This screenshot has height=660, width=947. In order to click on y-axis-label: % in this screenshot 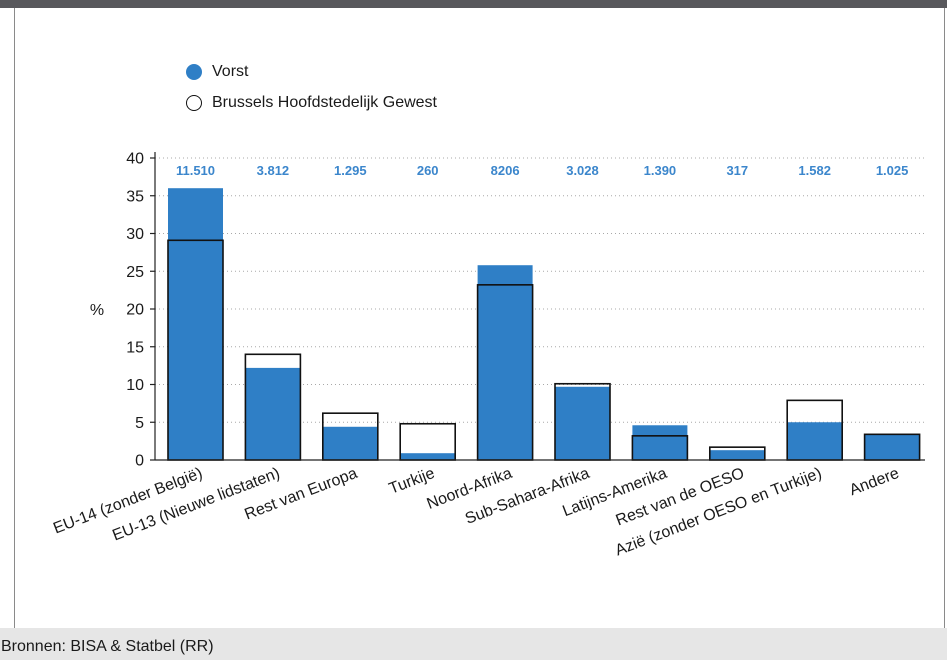, I will do `click(97, 310)`.